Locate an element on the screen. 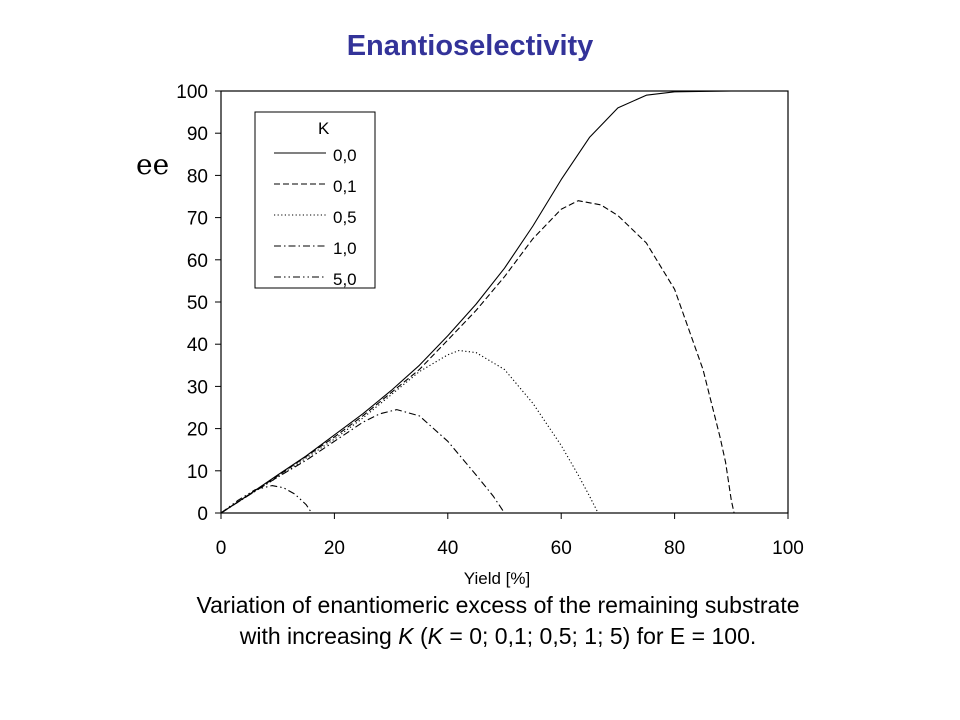 This screenshot has width=960, height=720. legend-box is located at coordinates (315, 200).